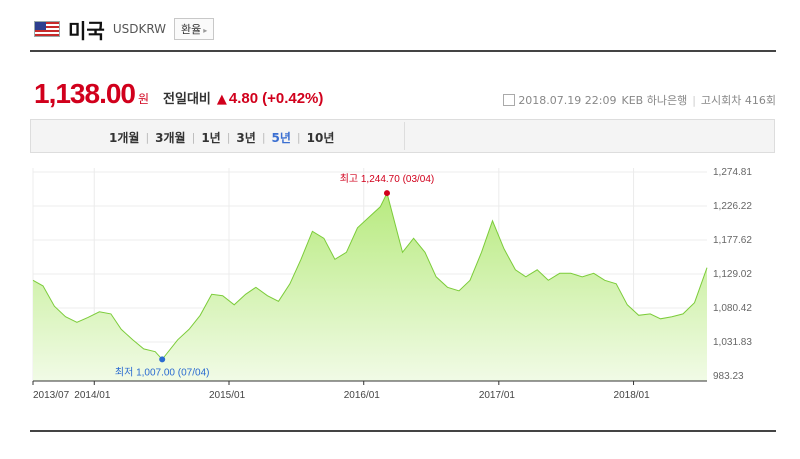 The image size is (800, 459). I want to click on tab-period-5: 10년, so click(320, 138).